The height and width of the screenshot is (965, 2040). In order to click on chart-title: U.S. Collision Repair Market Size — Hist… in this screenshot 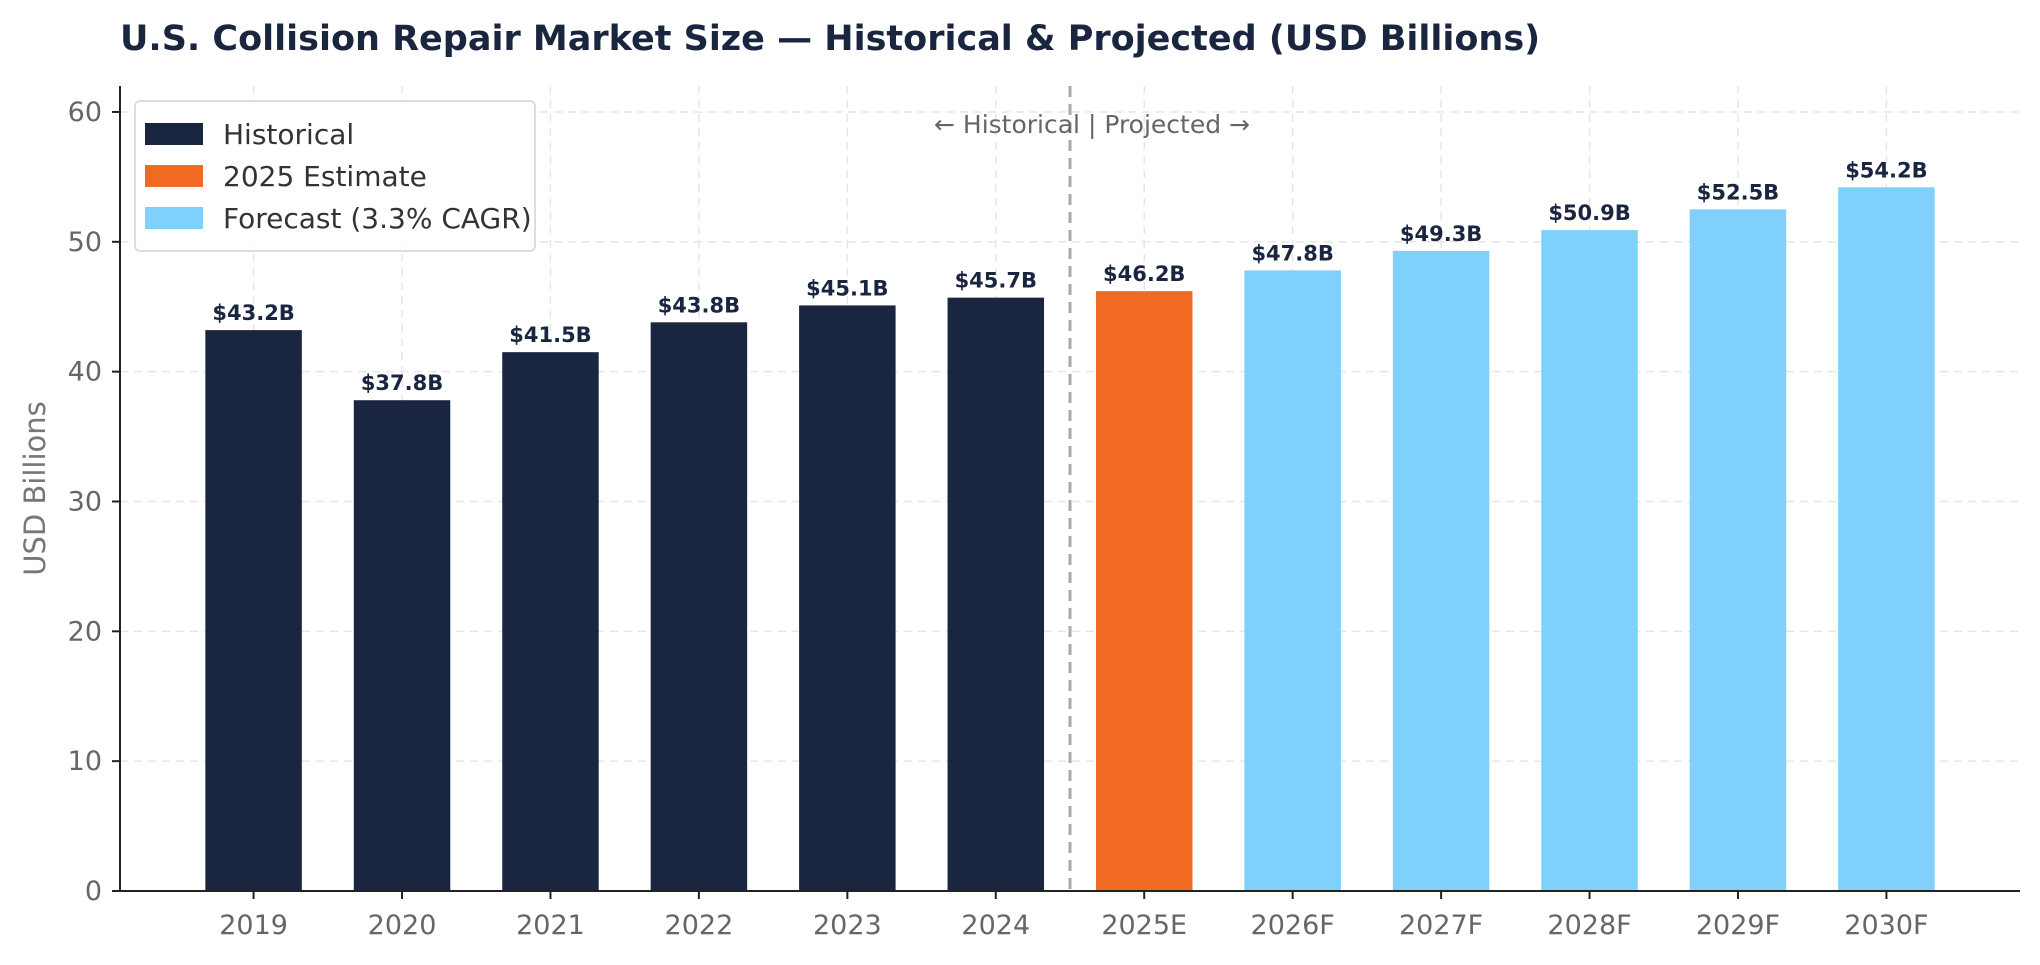, I will do `click(830, 39)`.